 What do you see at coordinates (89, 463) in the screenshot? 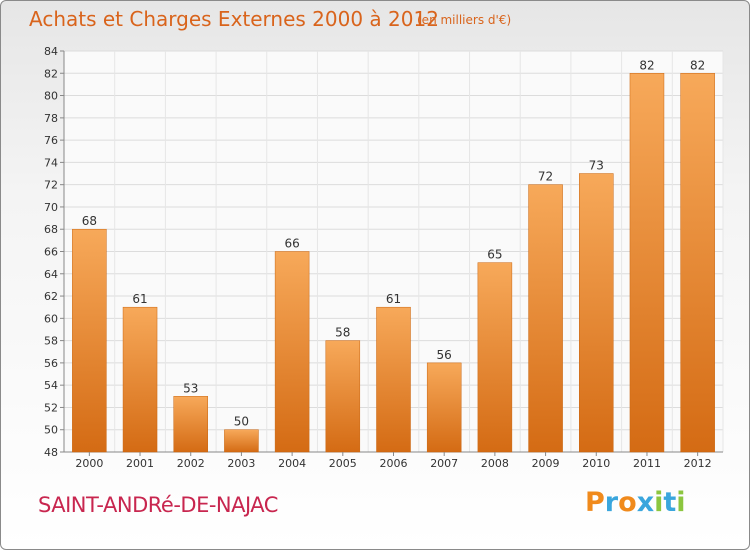
I see `x-tick-label: 2000` at bounding box center [89, 463].